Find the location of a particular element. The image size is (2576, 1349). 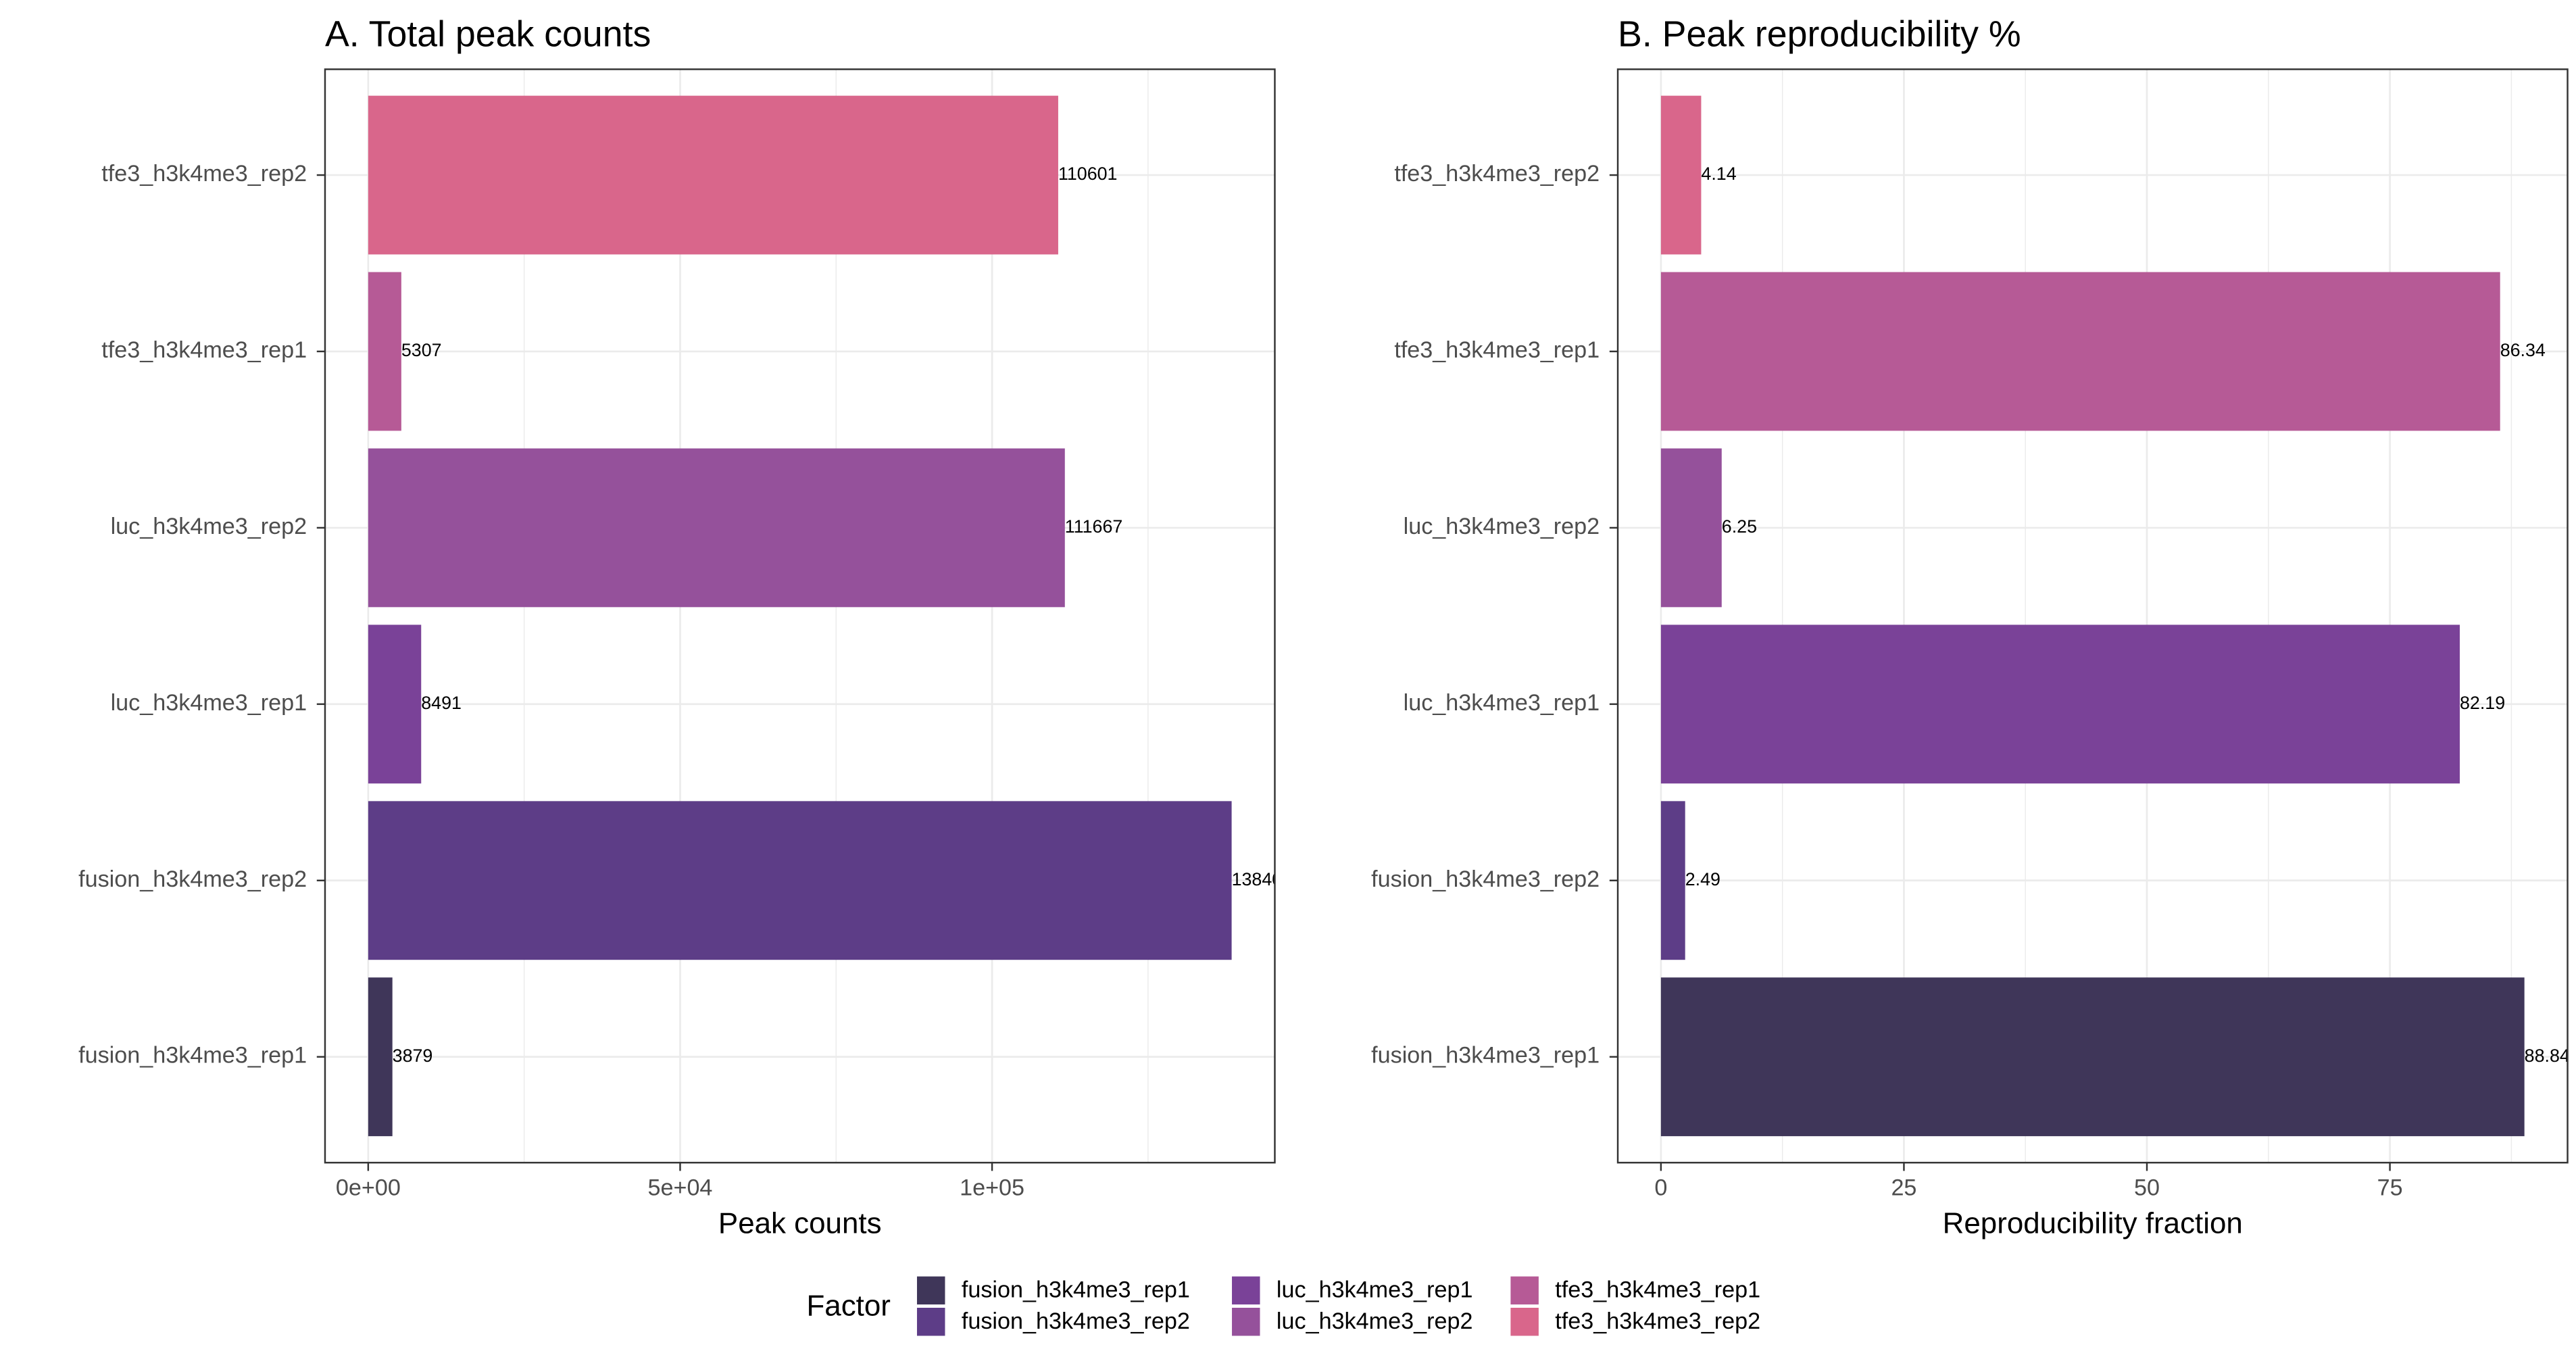

value-label: 110601 is located at coordinates (1088, 174).